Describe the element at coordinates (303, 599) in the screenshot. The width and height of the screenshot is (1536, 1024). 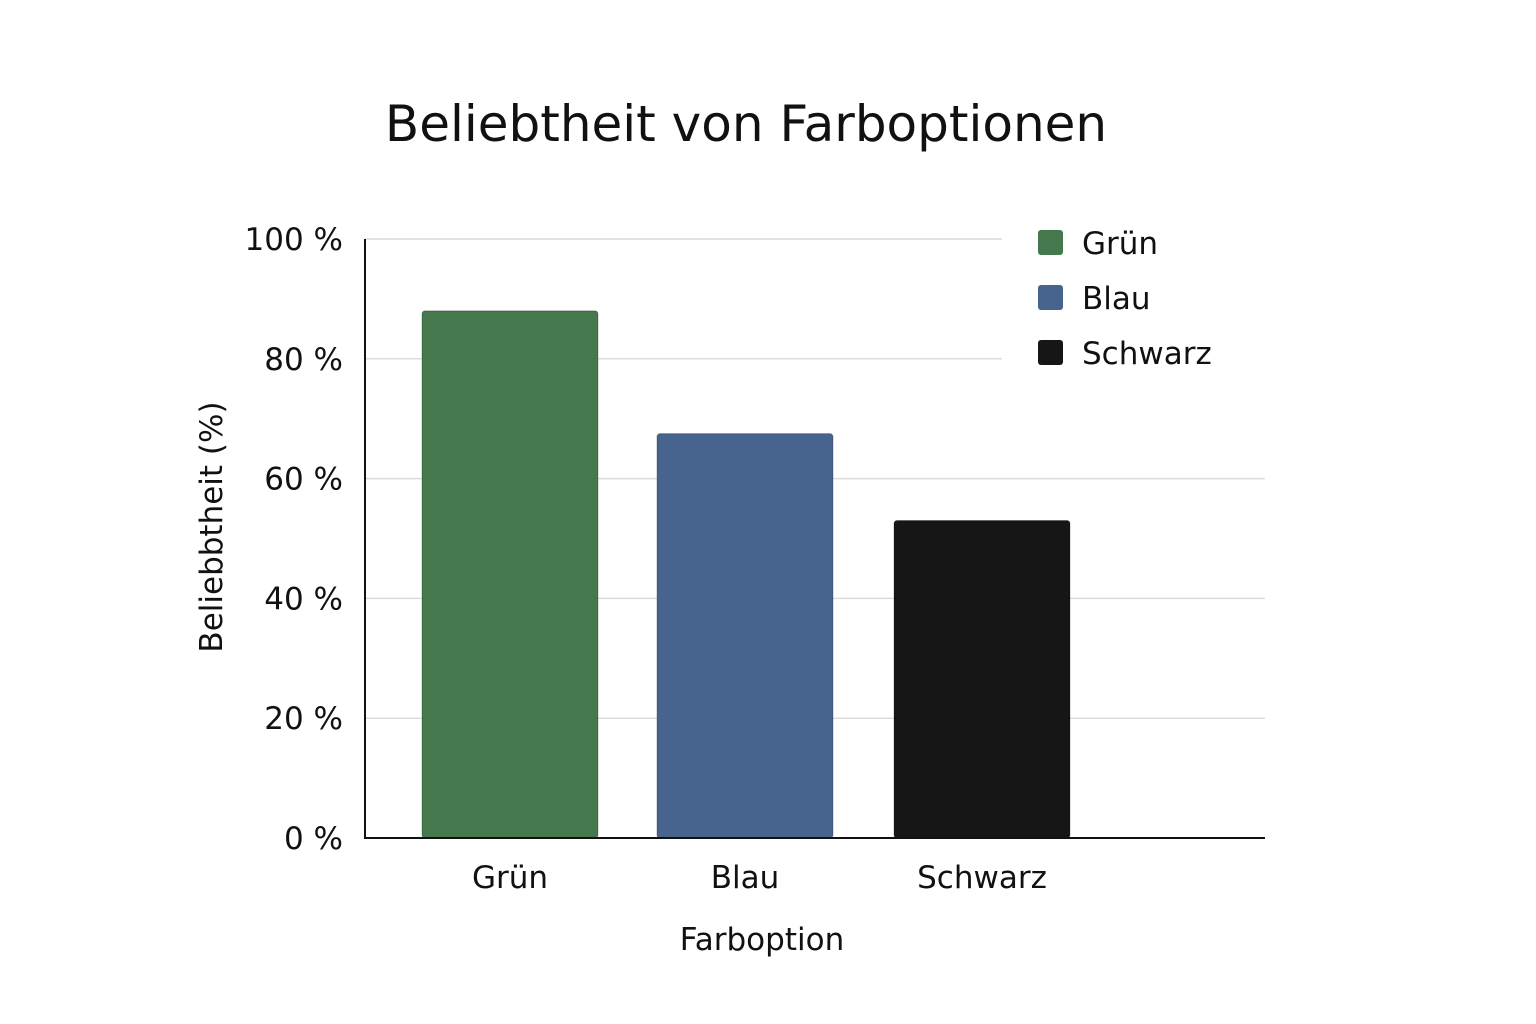
I see `y-tick-label: 40 %` at that location.